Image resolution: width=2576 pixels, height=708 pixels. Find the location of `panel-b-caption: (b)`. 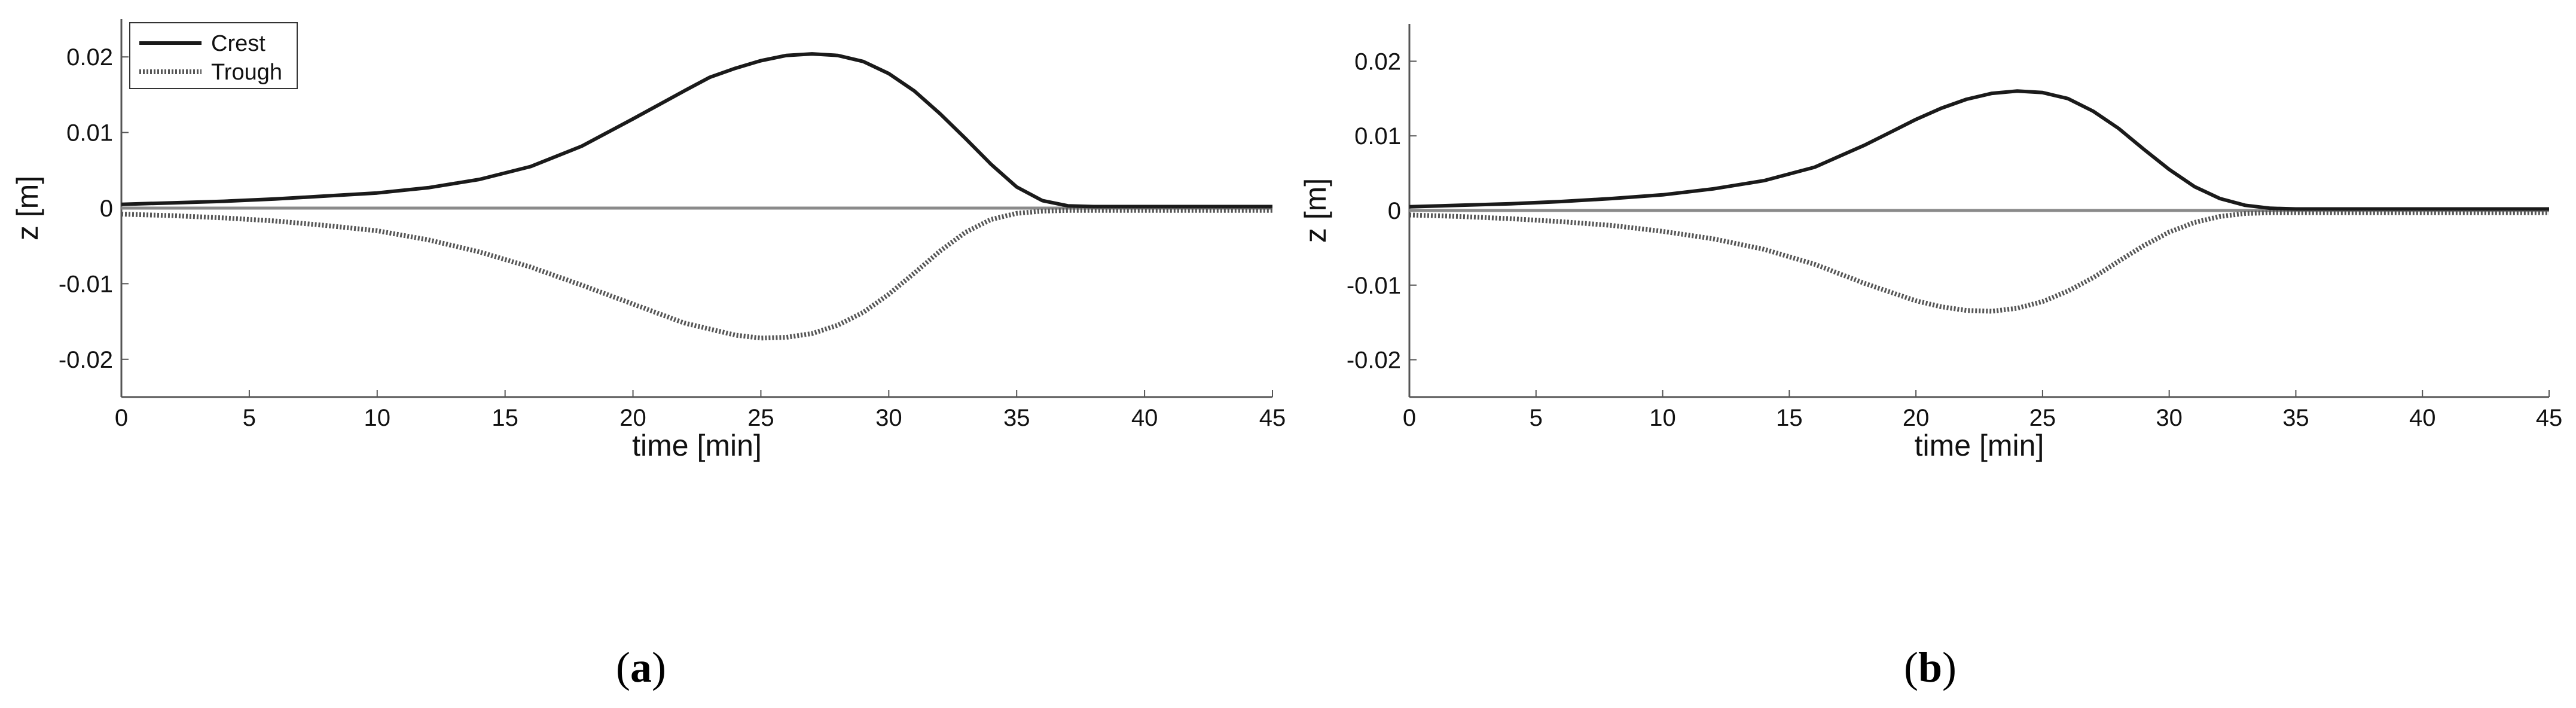

panel-b-caption: (b) is located at coordinates (1930, 667).